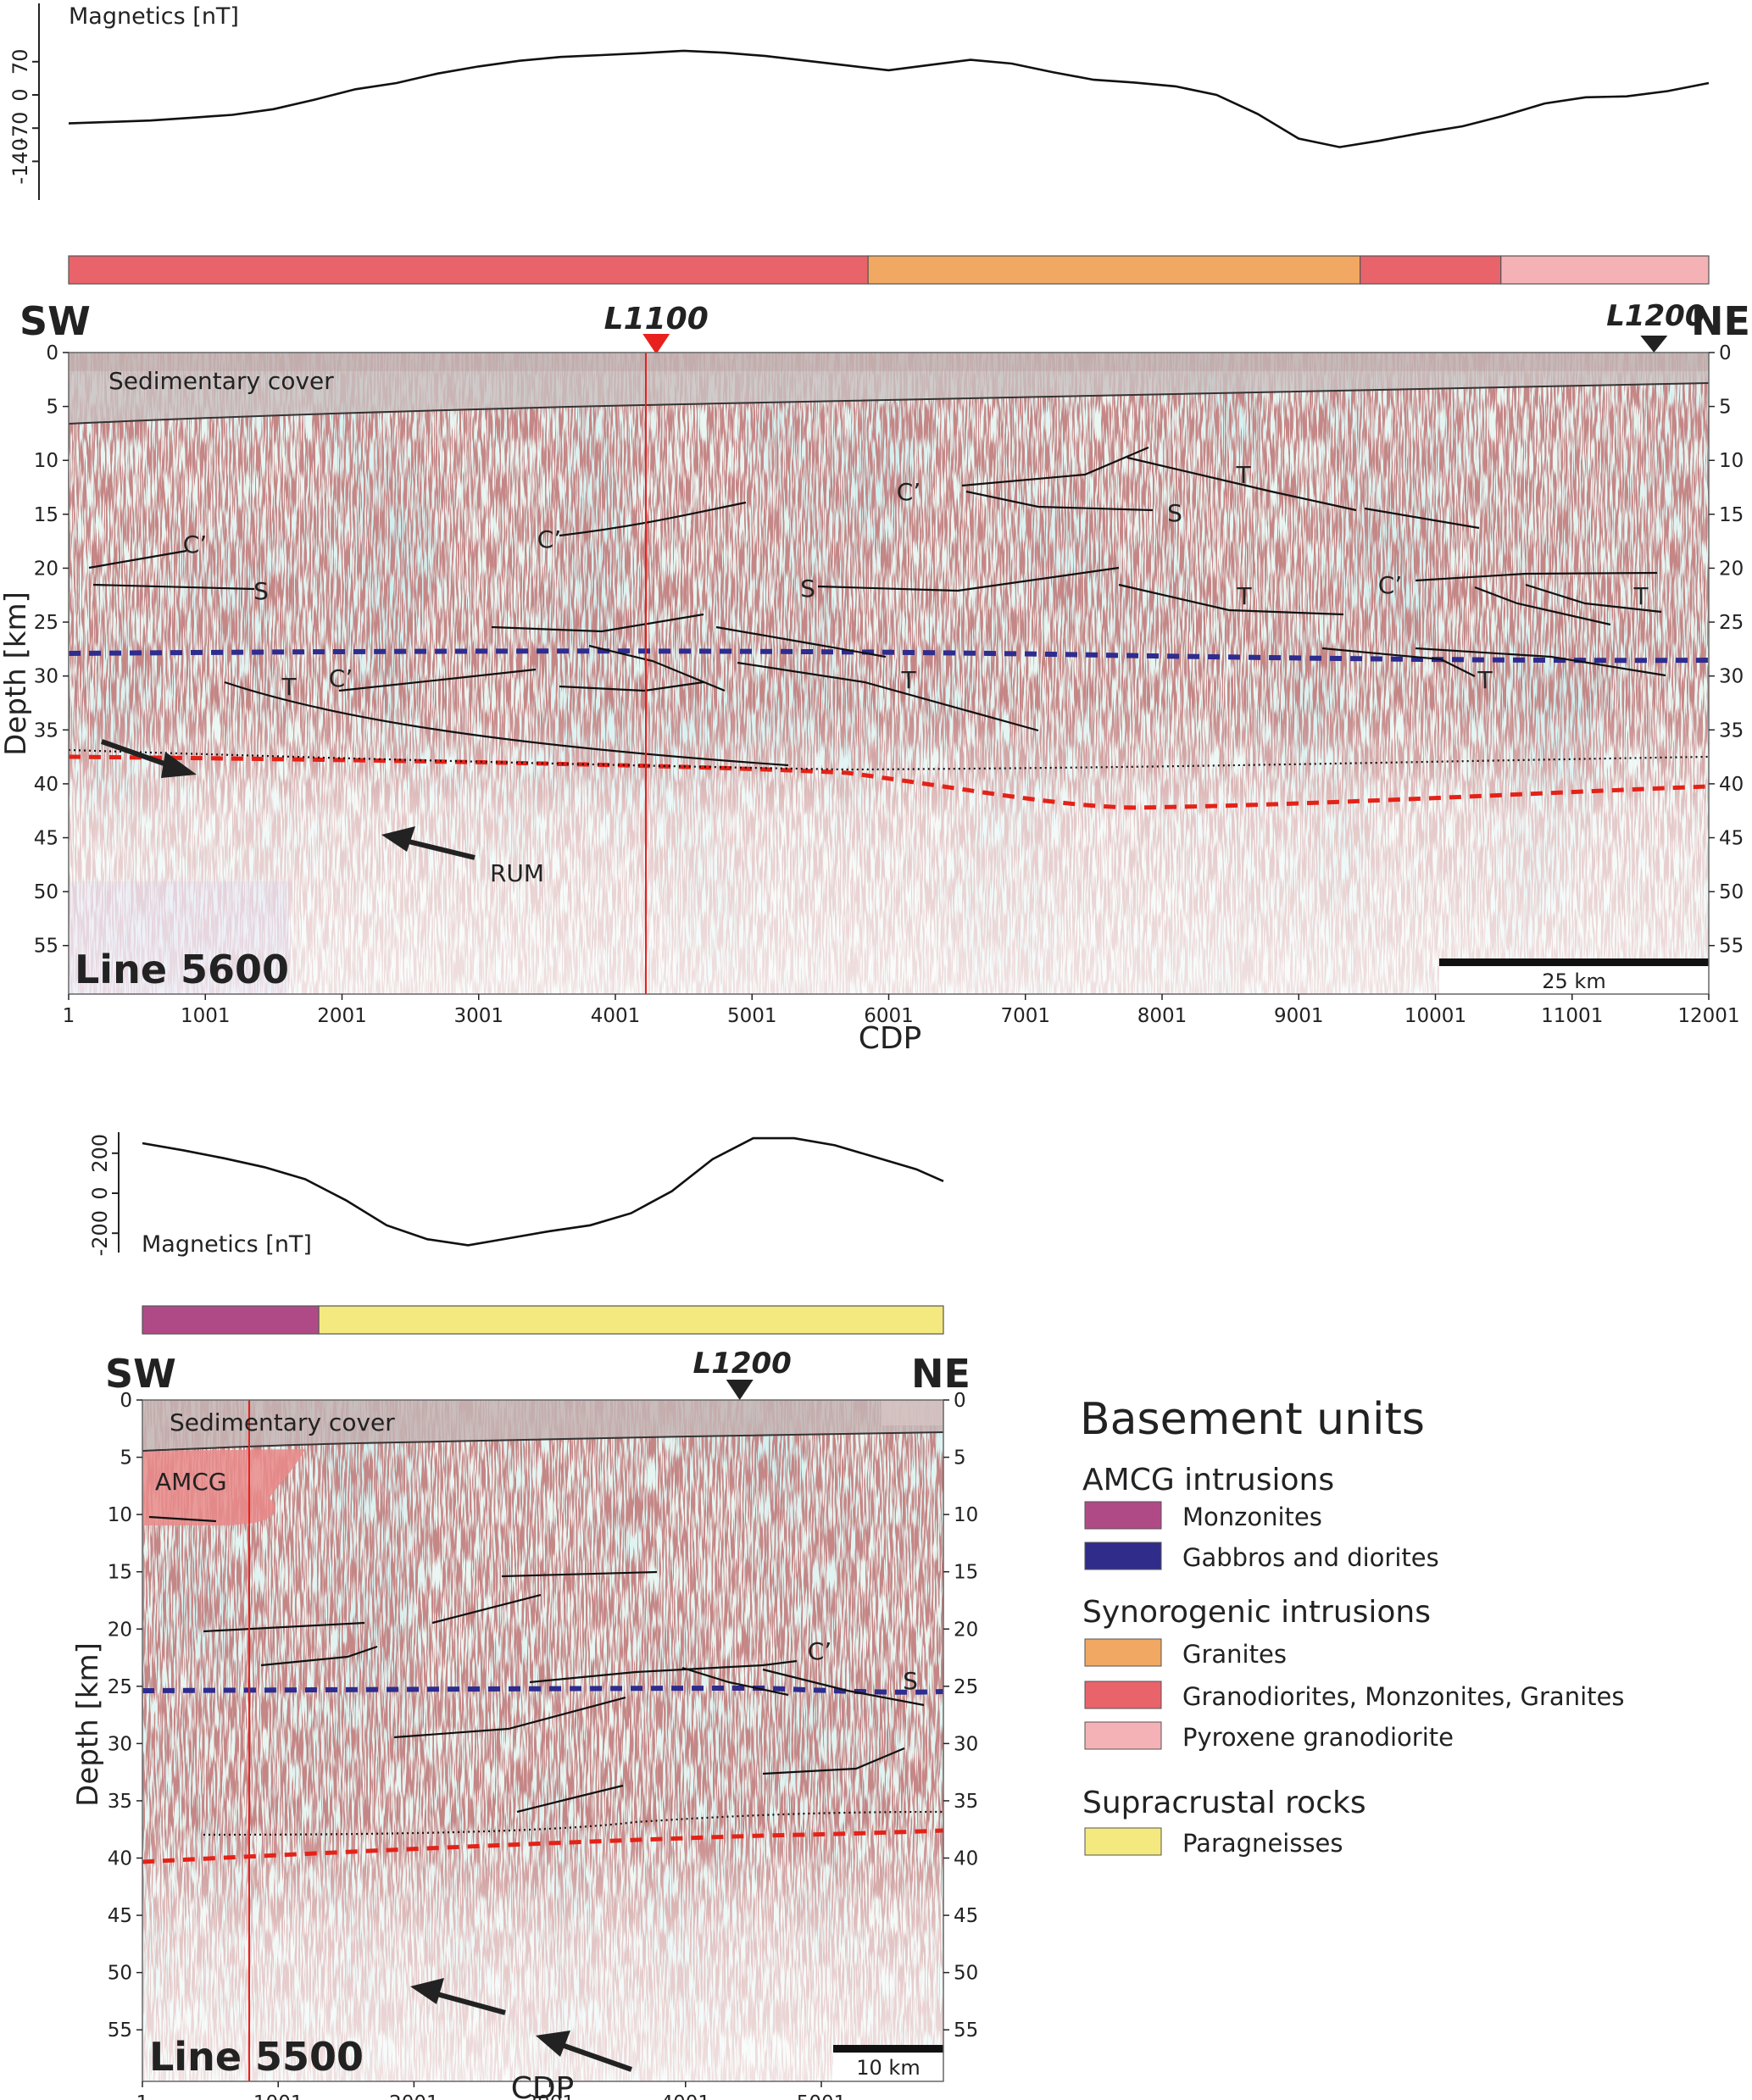 This screenshot has height=2100, width=1752. Describe the element at coordinates (1252, 1419) in the screenshot. I see `legend-title: Basement units` at that location.